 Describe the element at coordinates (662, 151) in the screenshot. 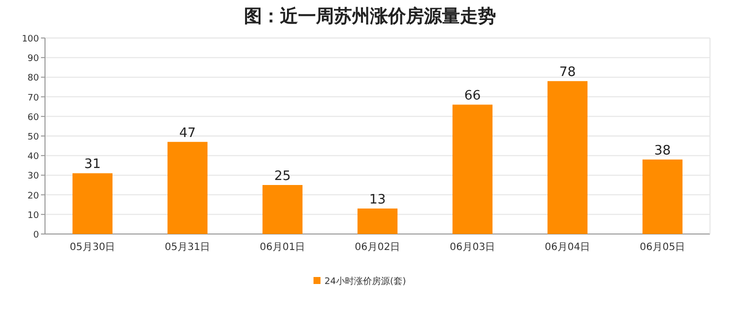

I see `data-label: 38` at that location.